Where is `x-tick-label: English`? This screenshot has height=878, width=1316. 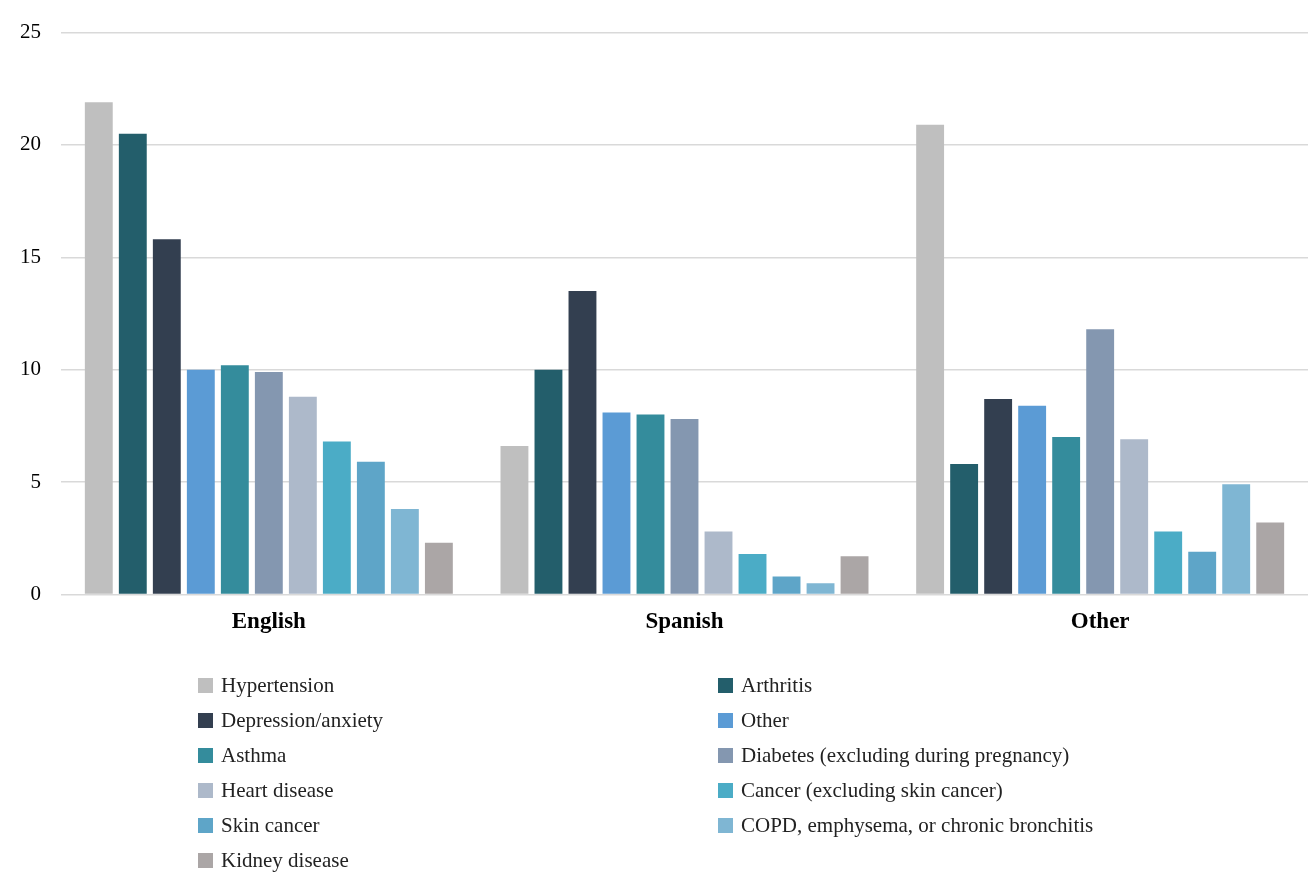
x-tick-label: English is located at coordinates (269, 621).